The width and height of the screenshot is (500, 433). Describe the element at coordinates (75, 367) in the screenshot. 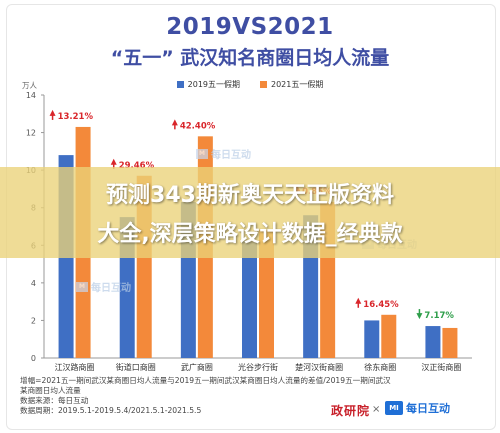

I see `x-tick-label: 江汉路商圈` at that location.